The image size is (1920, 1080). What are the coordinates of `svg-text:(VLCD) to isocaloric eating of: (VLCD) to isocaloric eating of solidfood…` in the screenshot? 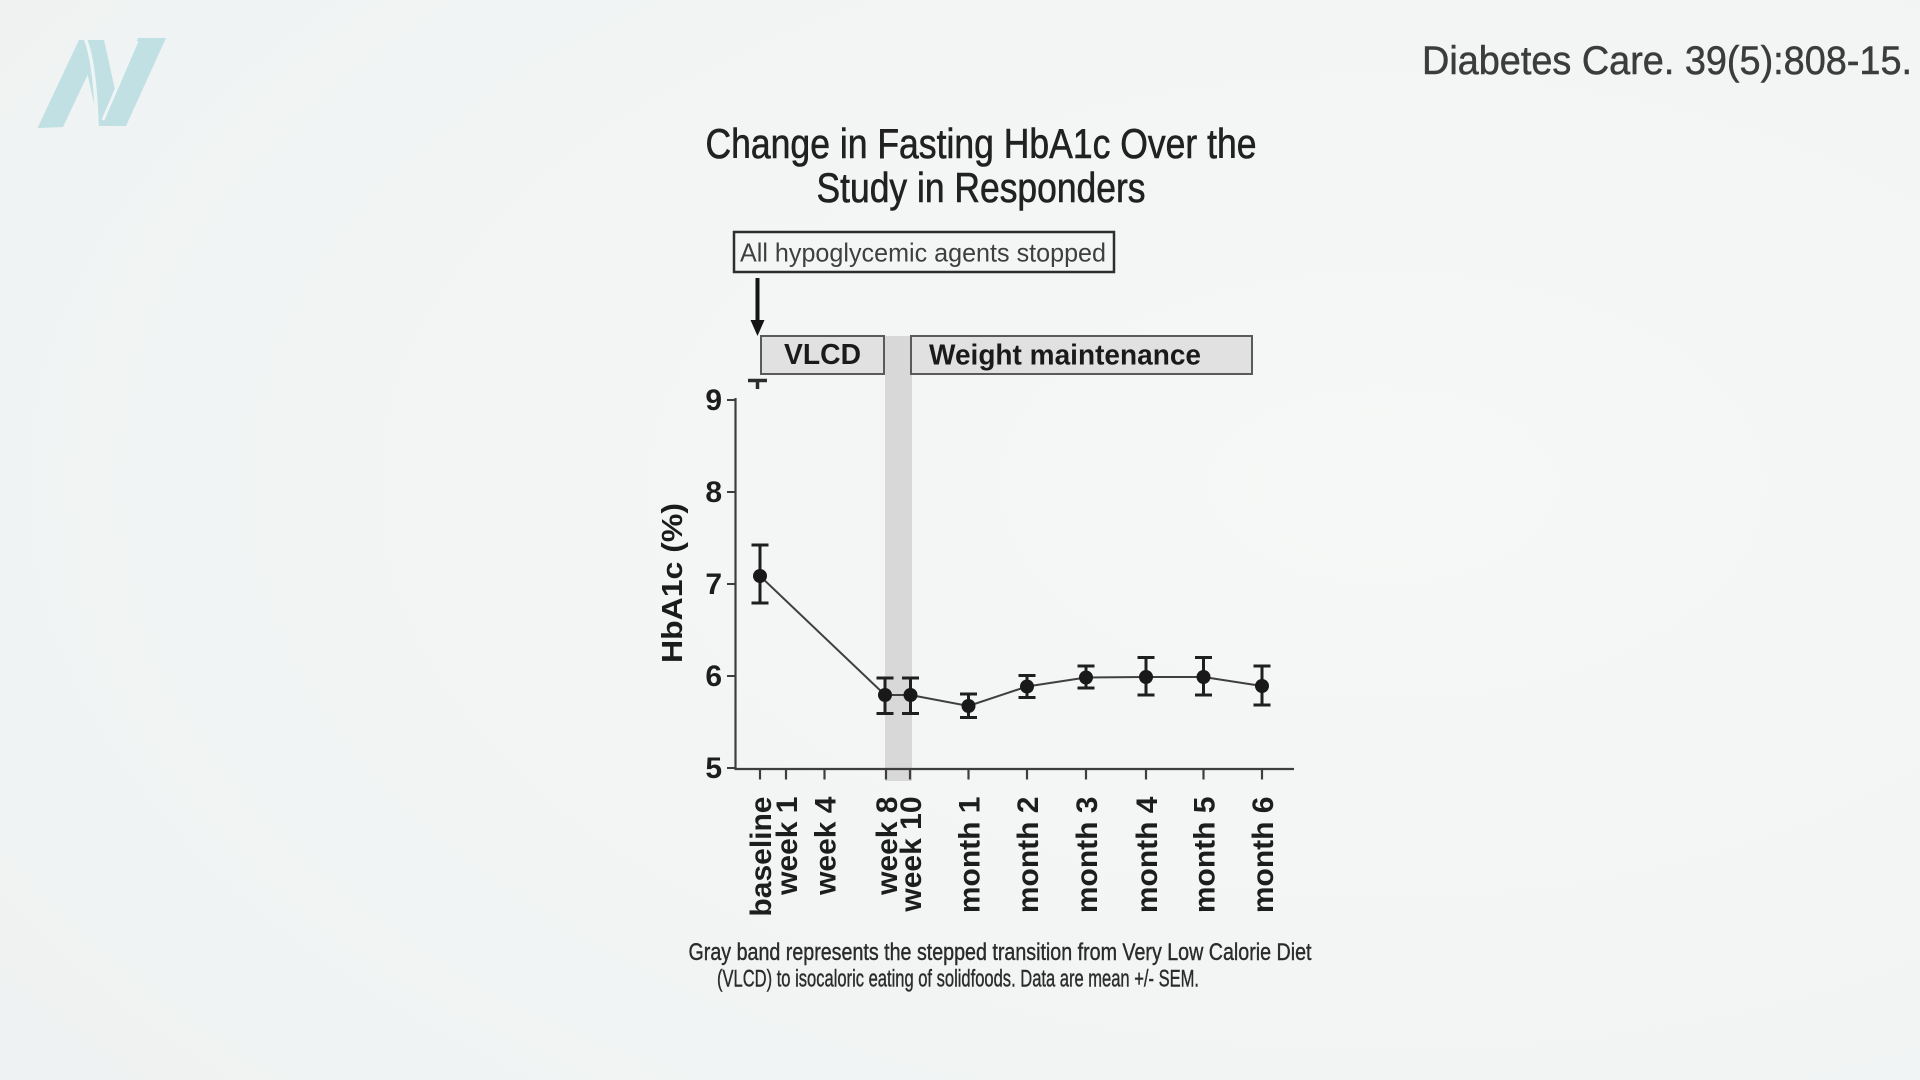 It's located at (958, 979).